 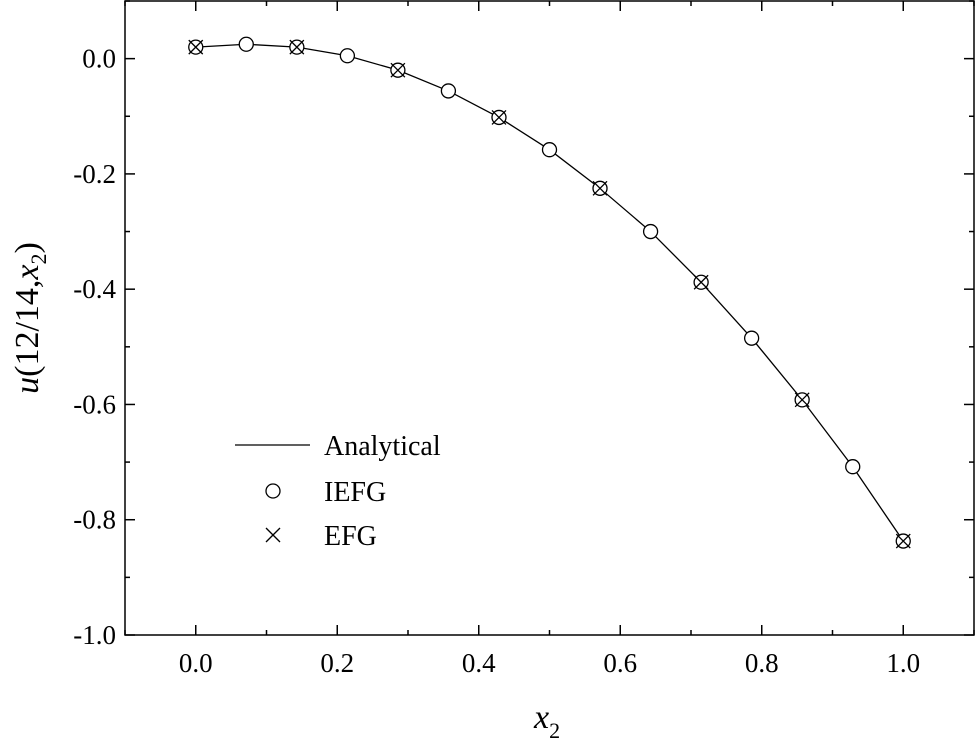 I want to click on y-axis-title: u(12/14,x2), so click(x=30, y=318).